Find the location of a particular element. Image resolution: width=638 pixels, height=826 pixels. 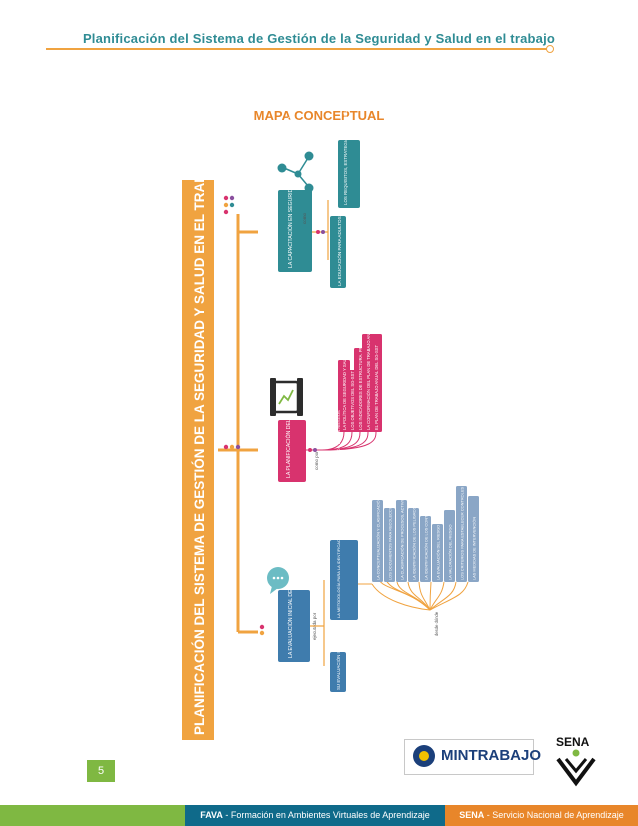

evaluacion-child-label: LA EVALUACIÓN DEL RIESGO is located at coordinates (438, 552).